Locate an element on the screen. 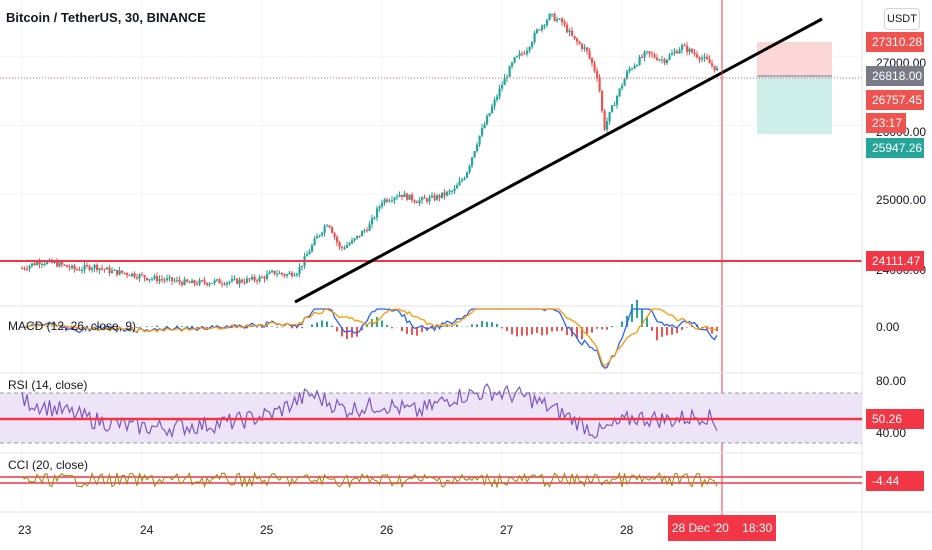  time-tick: 25 is located at coordinates (267, 530).